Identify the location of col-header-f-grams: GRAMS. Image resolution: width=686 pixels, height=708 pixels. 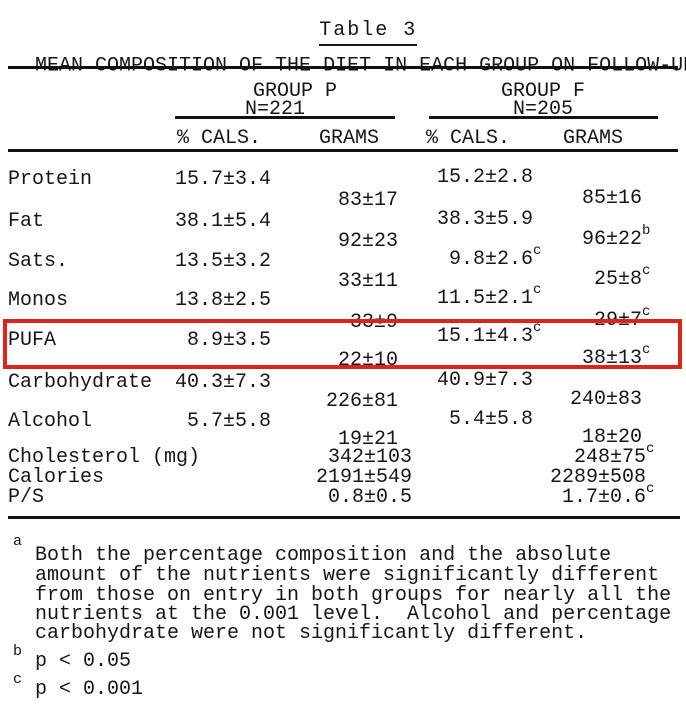
(593, 138).